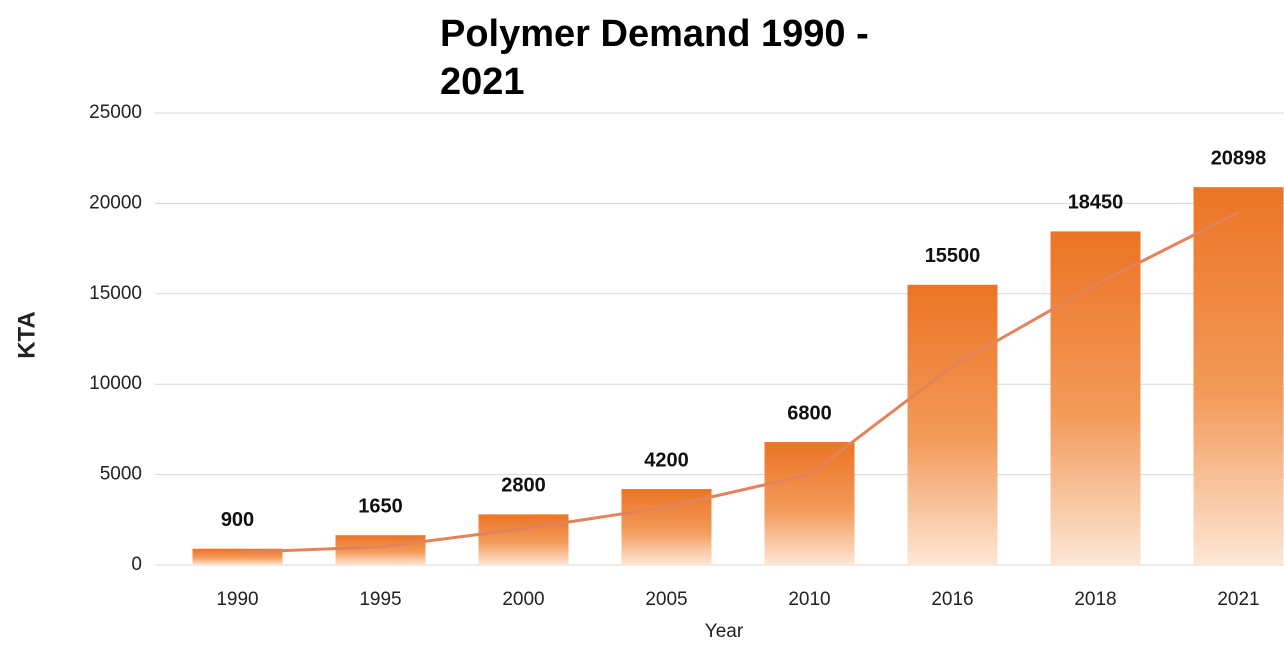 The width and height of the screenshot is (1284, 648). Describe the element at coordinates (1096, 203) in the screenshot. I see `data-label: 18450` at that location.